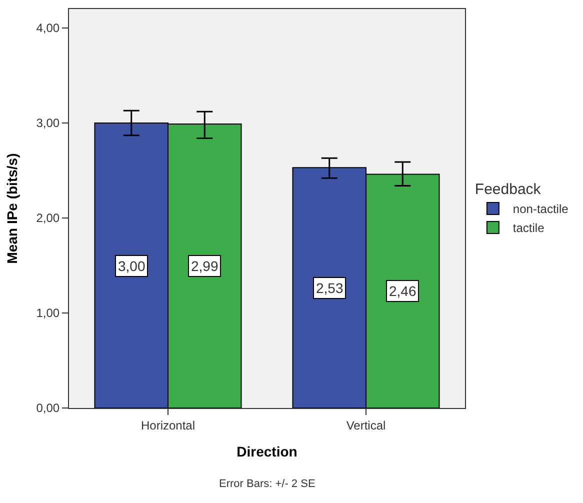 This screenshot has height=503, width=583. What do you see at coordinates (168, 425) in the screenshot?
I see `x-tick-label: Horizontal` at bounding box center [168, 425].